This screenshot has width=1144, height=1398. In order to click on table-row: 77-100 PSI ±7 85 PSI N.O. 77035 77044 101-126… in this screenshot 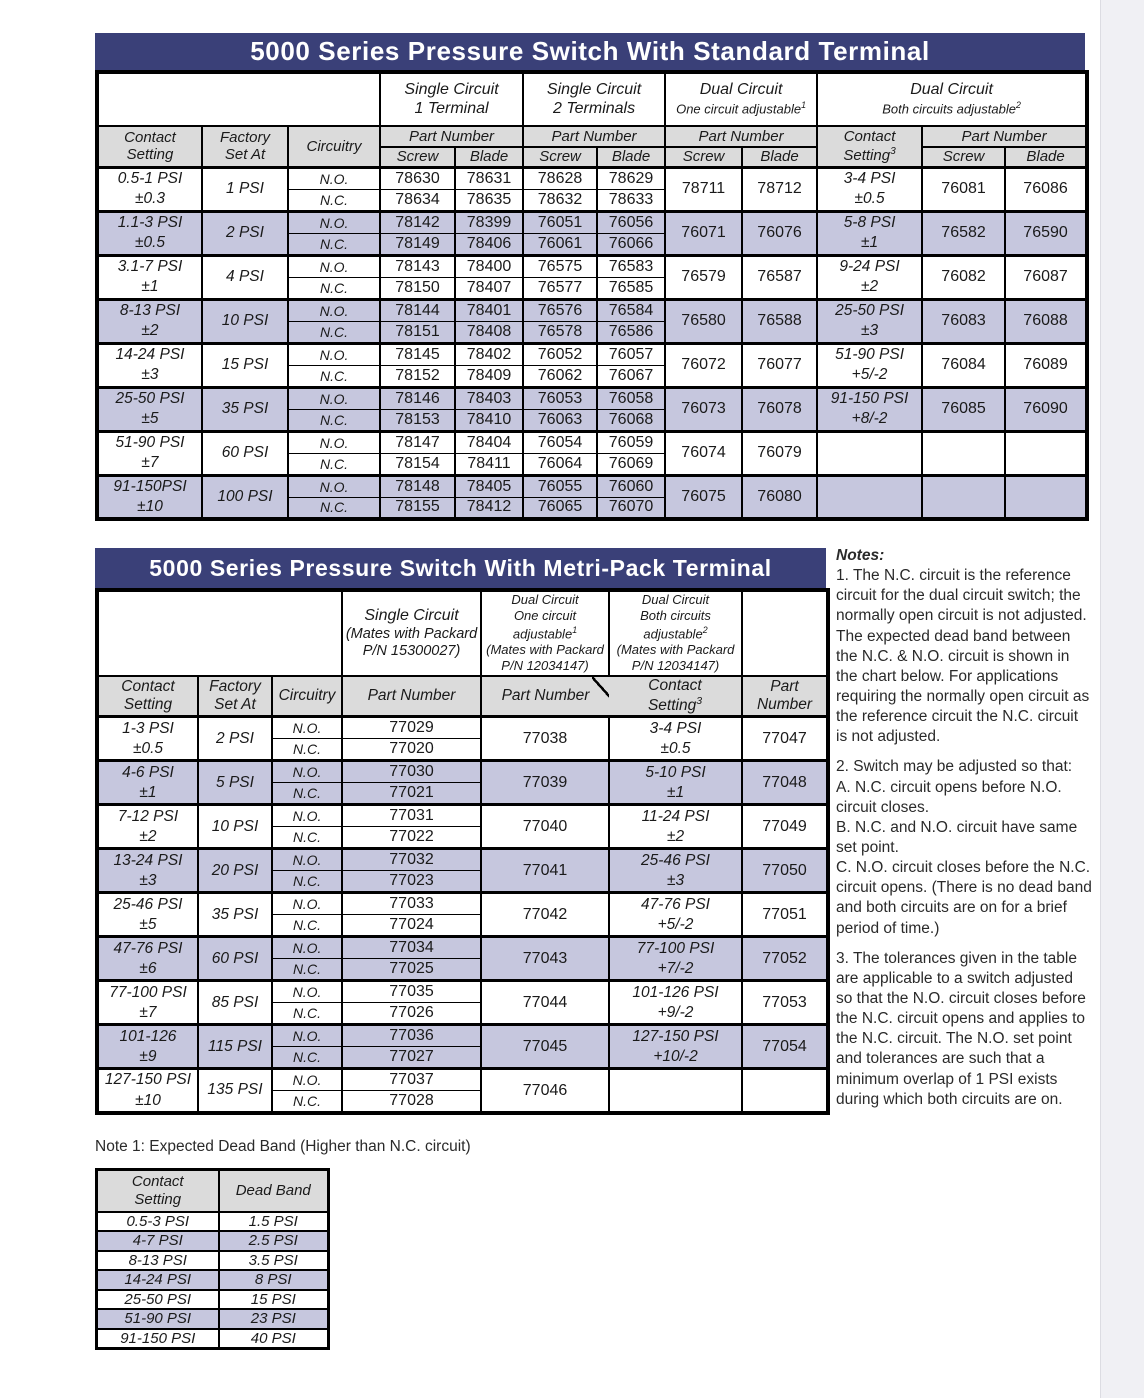, I will do `click(463, 1002)`.